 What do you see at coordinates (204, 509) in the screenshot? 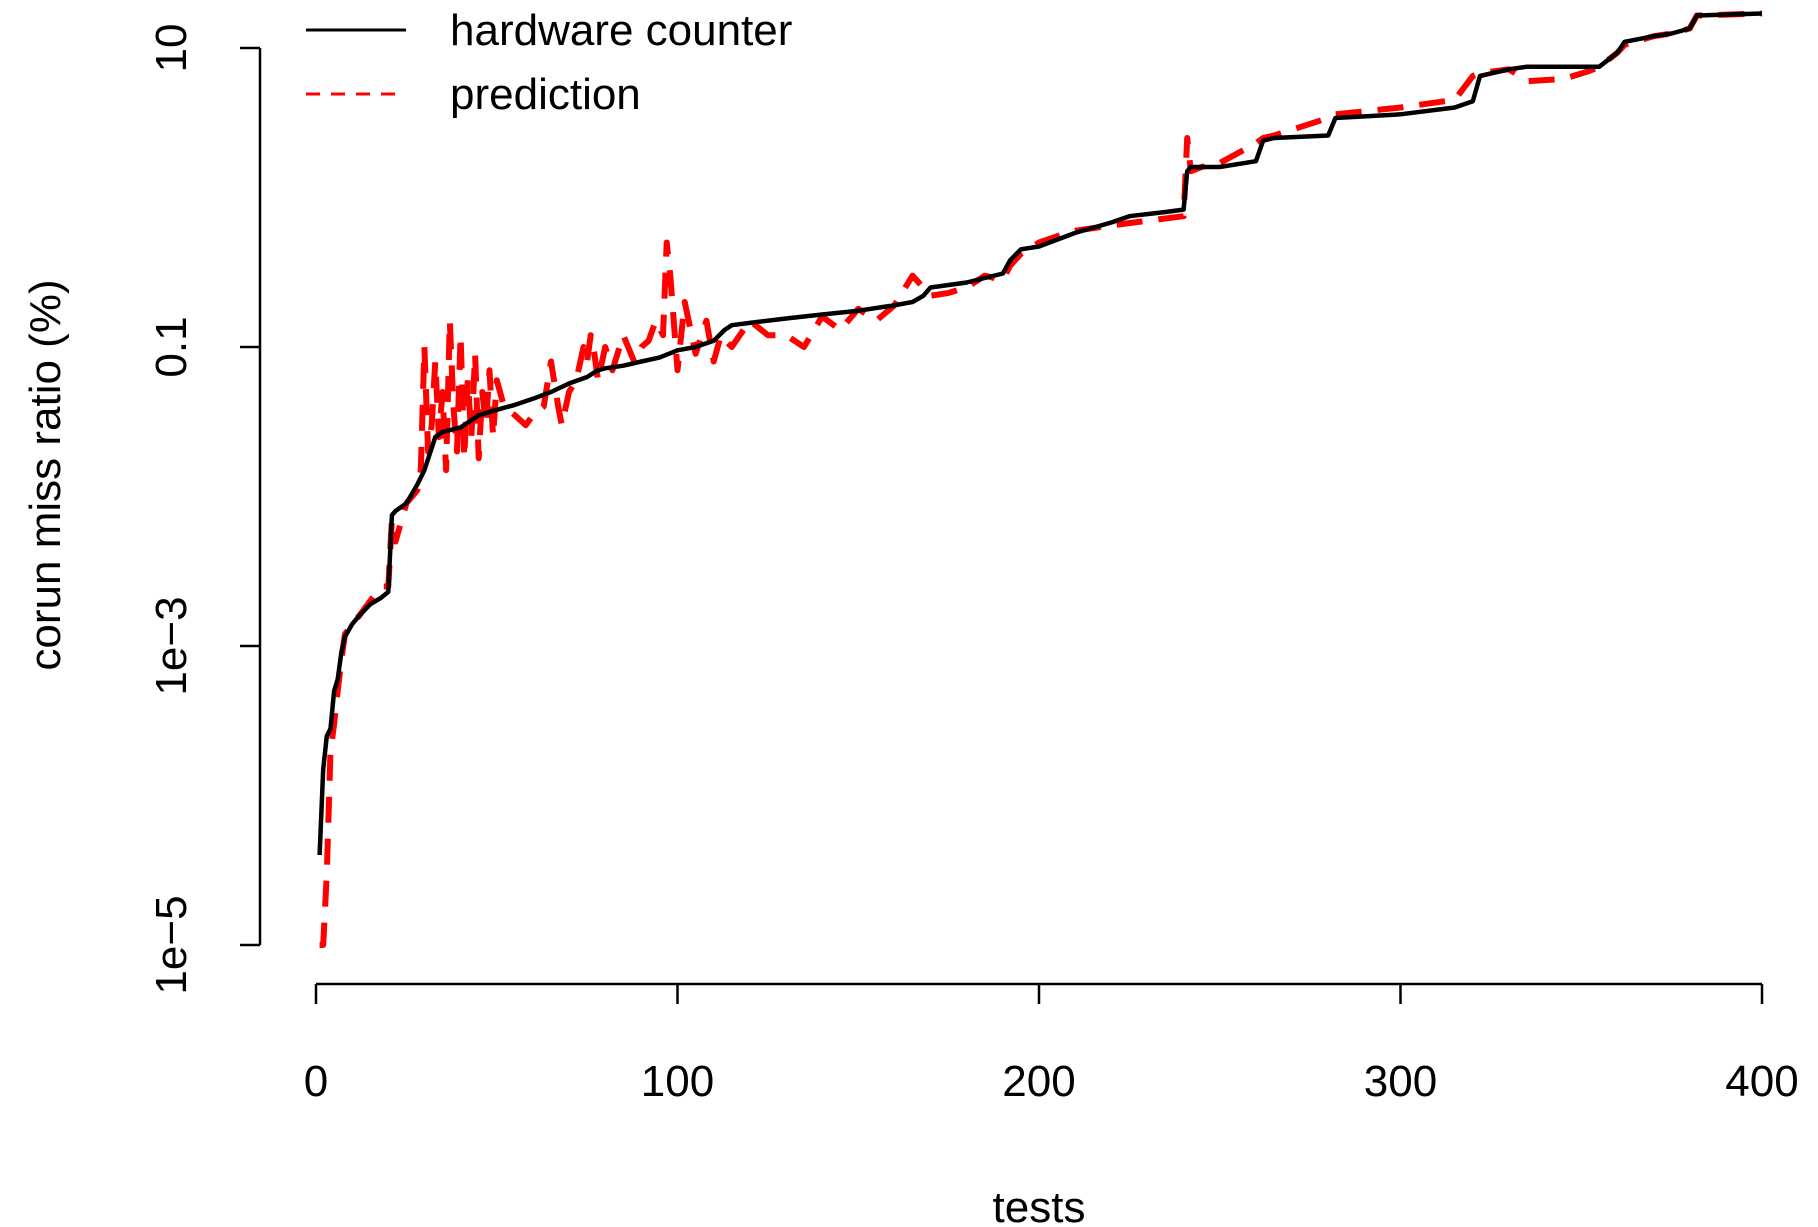
I see `y-axis: 1e−5 1e−3 0.1 10` at bounding box center [204, 509].